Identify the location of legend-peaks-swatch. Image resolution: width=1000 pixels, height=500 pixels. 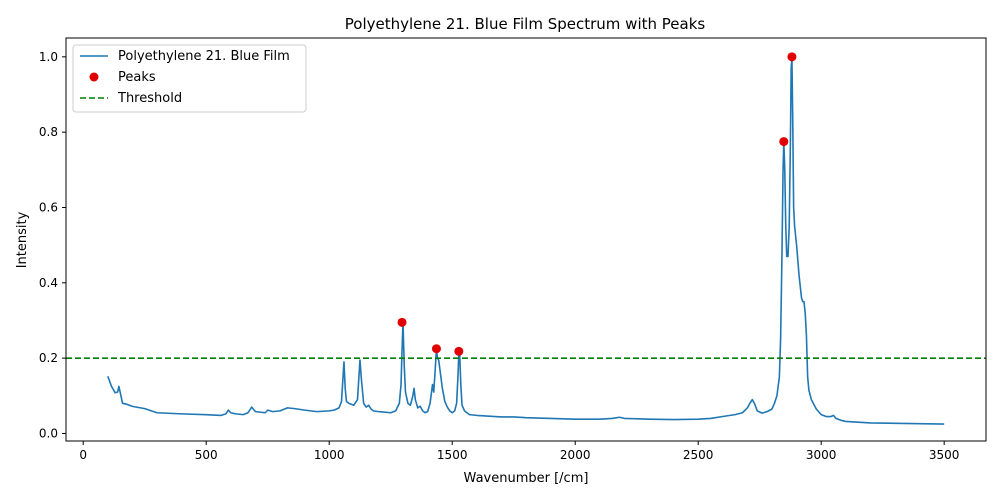
(94, 77).